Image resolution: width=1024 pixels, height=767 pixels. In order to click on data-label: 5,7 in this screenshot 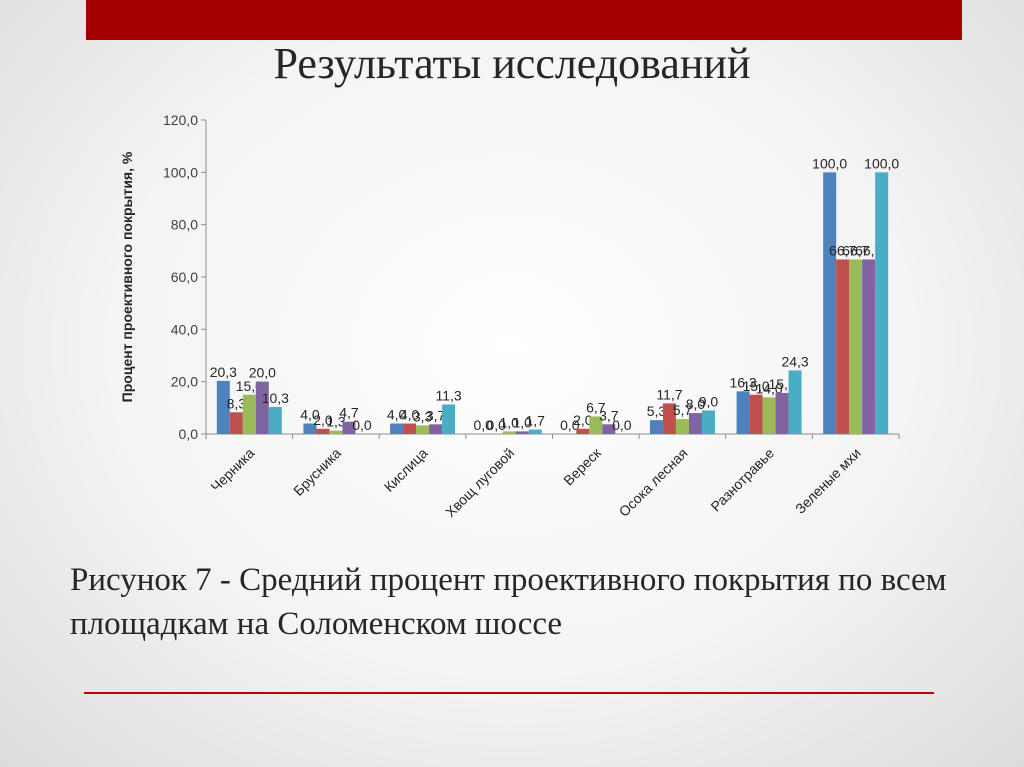, I will do `click(683, 410)`.